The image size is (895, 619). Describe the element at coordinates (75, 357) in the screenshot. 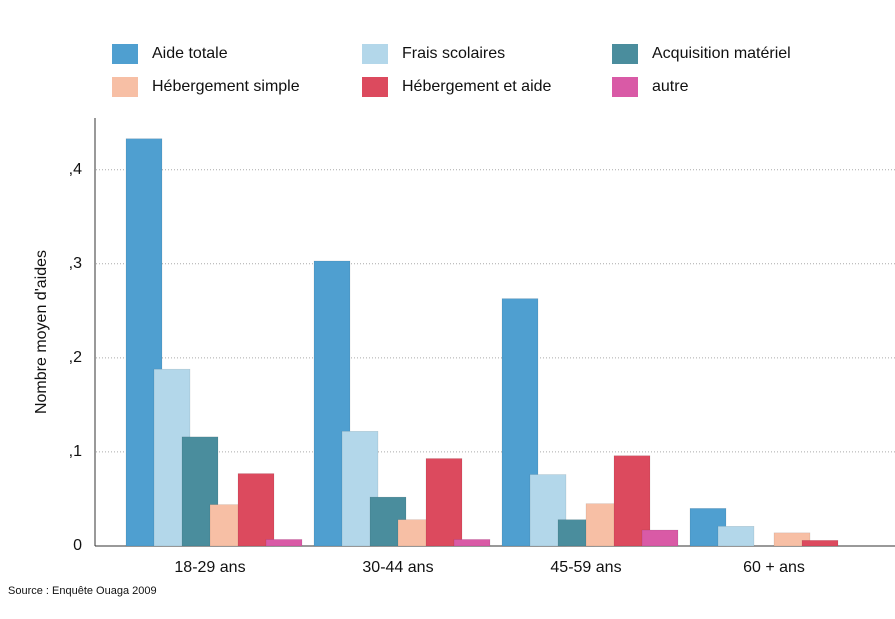

I see `y-tick-label: ,2` at that location.